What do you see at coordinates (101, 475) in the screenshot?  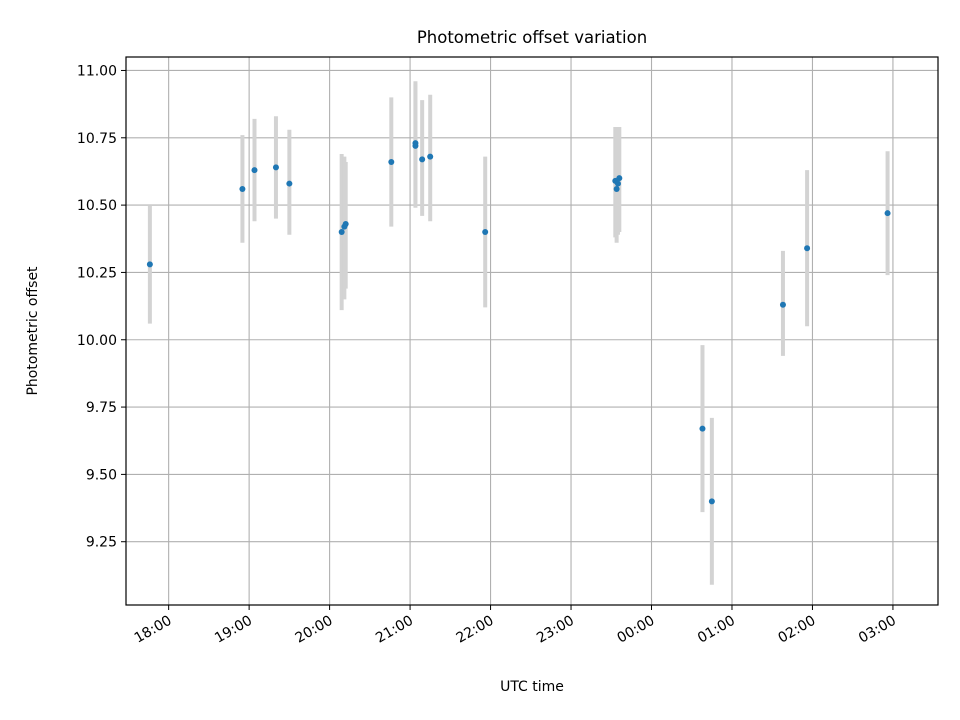 I see `y-tick-label: 9.50` at bounding box center [101, 475].